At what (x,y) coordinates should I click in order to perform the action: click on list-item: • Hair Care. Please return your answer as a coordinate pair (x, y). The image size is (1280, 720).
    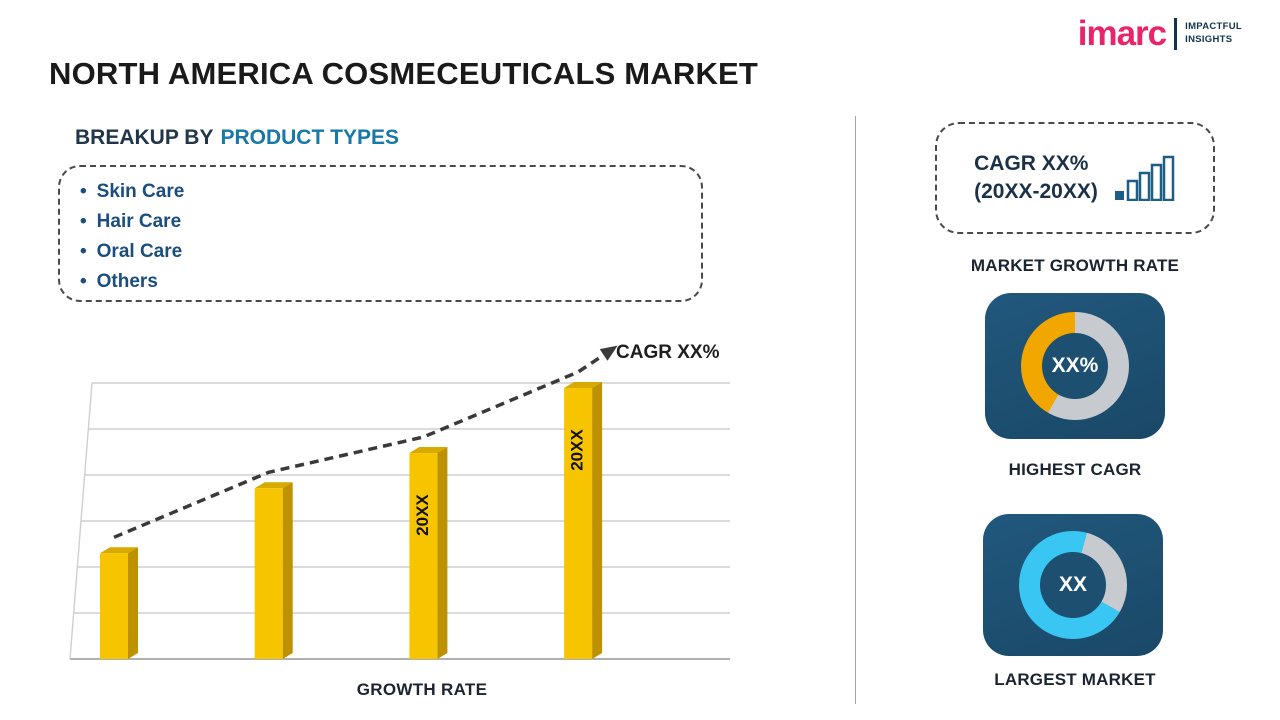
    Looking at the image, I should click on (390, 222).